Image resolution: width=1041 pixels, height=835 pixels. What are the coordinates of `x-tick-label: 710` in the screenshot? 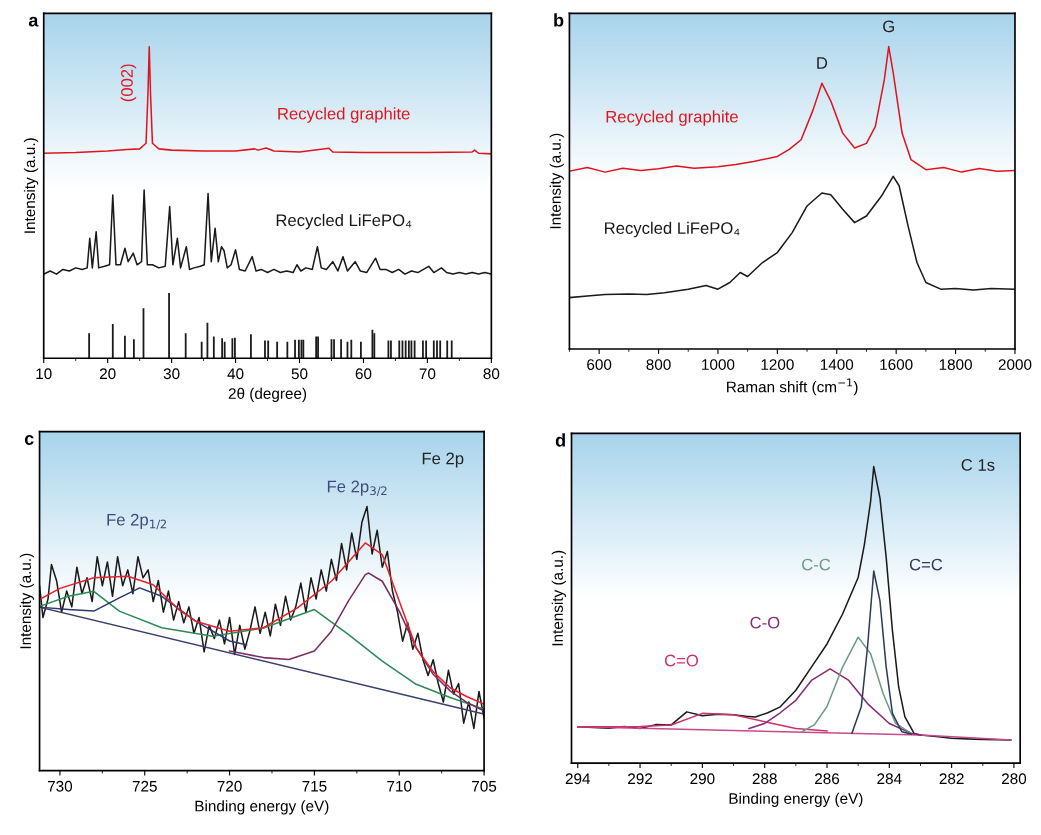 It's located at (399, 786).